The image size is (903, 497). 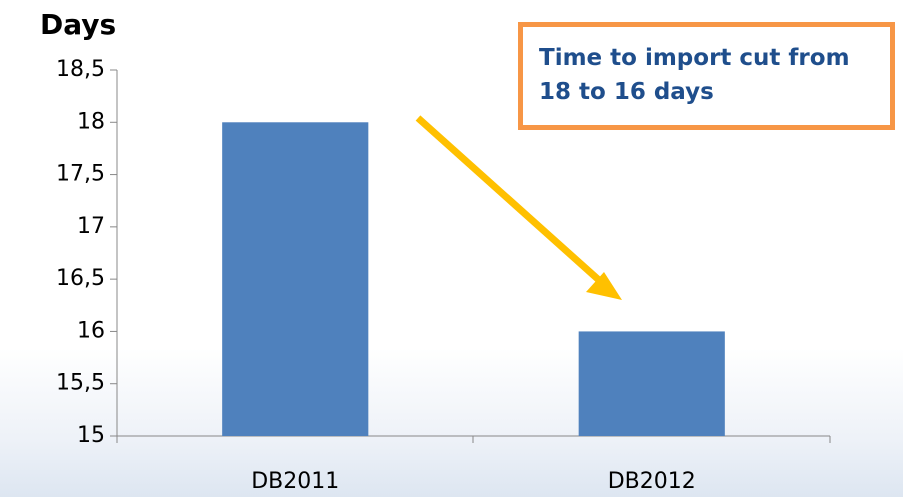 I want to click on annotation: Time to import cut from 18 to 16 days, so click(x=694, y=75).